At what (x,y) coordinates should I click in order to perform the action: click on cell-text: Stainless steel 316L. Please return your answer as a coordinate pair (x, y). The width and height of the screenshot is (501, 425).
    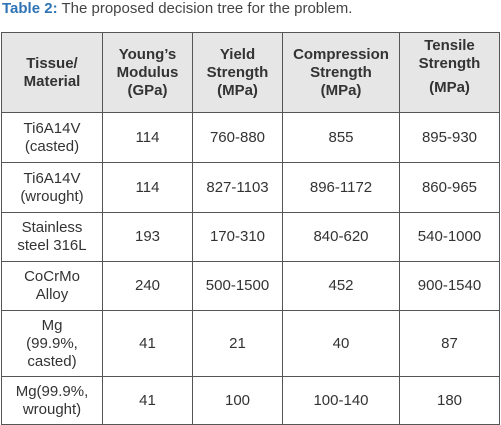
    Looking at the image, I should click on (52, 236).